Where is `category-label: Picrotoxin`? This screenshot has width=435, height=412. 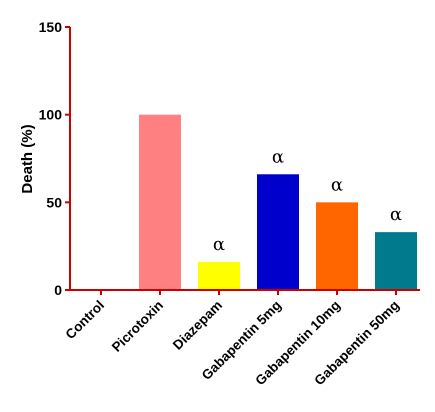
category-label: Picrotoxin is located at coordinates (137, 326).